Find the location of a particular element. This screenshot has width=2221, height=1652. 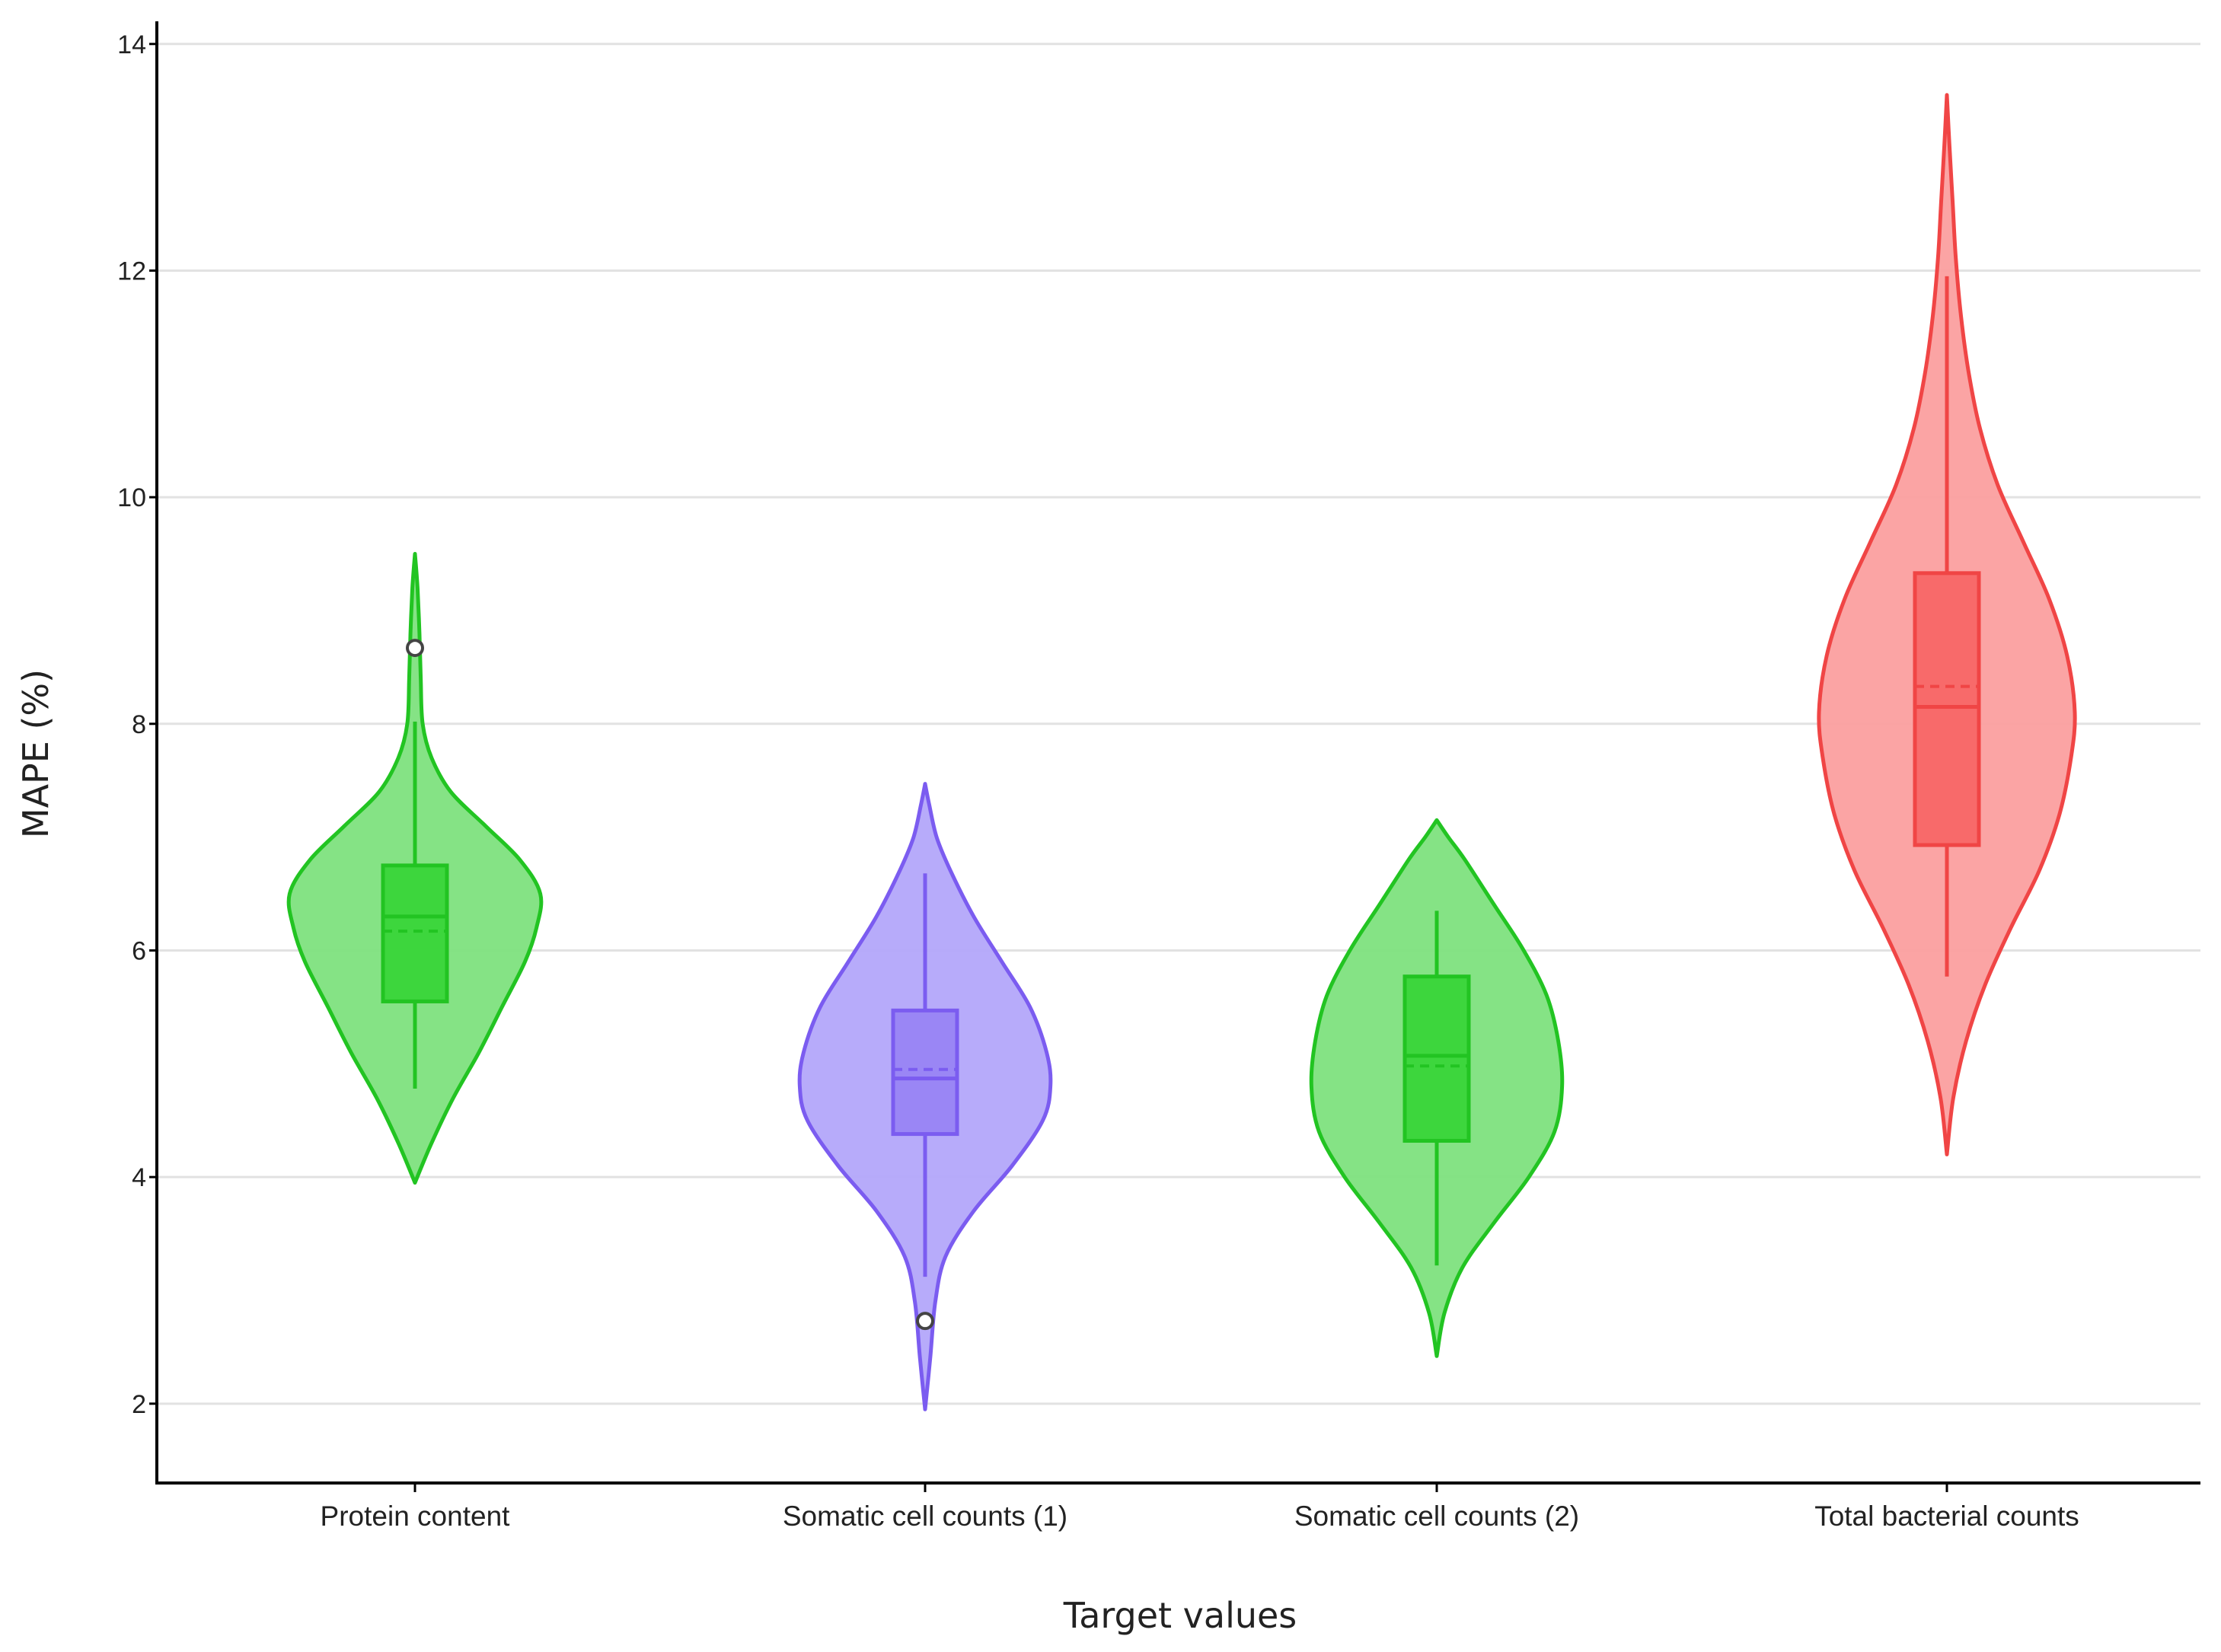

y-tick-label: 6 is located at coordinates (139, 950).